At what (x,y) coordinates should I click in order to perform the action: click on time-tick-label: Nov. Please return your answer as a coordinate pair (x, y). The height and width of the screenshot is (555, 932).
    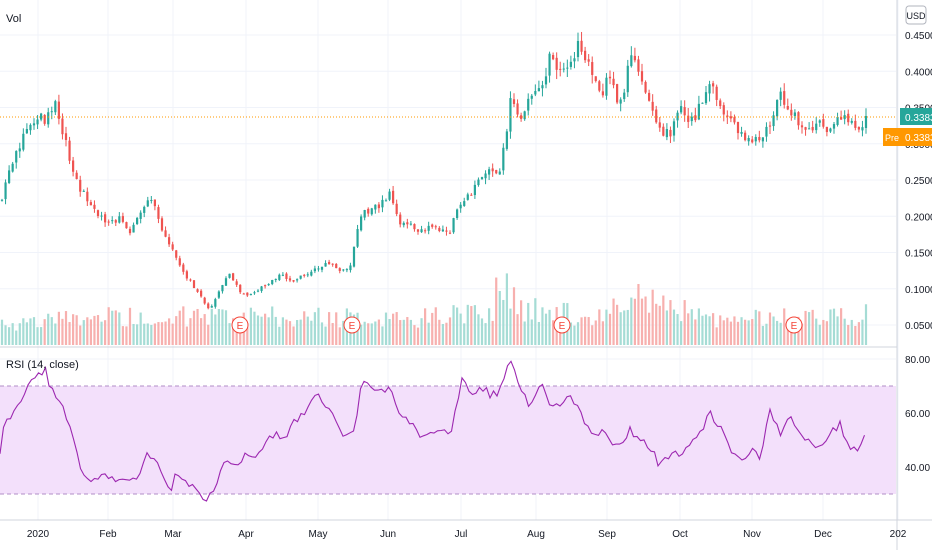
    Looking at the image, I should click on (752, 534).